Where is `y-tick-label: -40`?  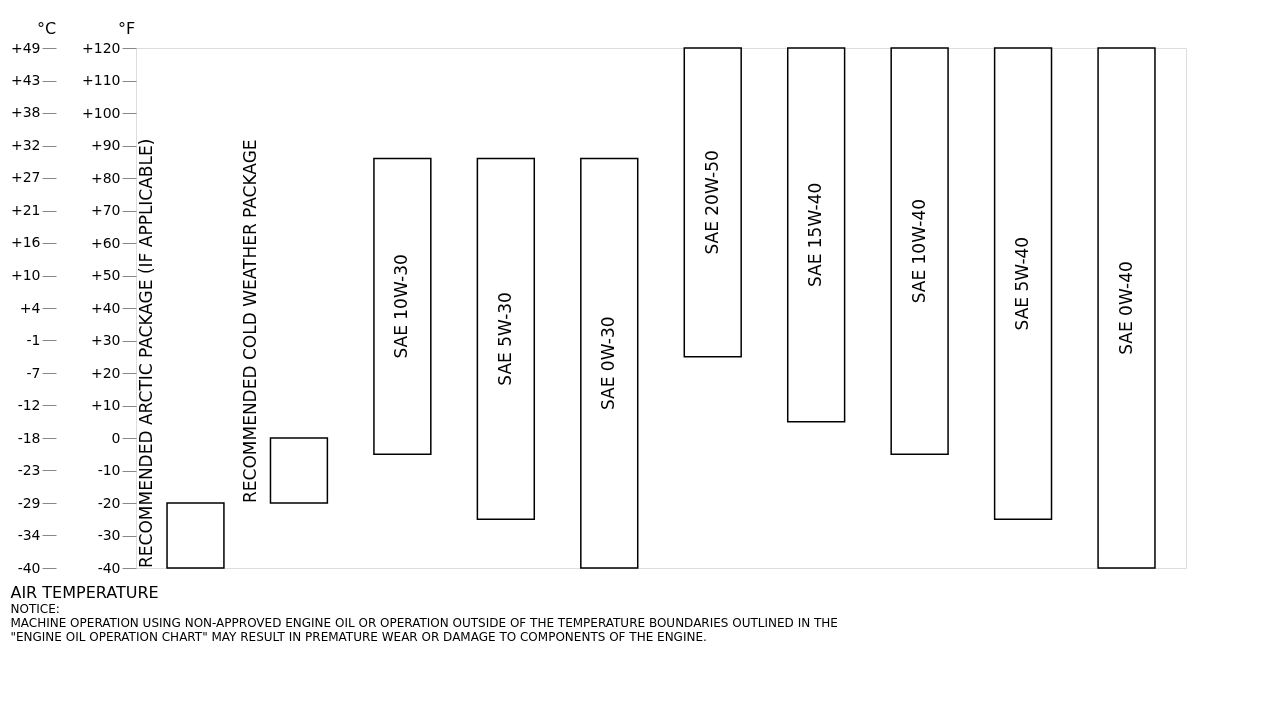
y-tick-label: -40 is located at coordinates (109, 567).